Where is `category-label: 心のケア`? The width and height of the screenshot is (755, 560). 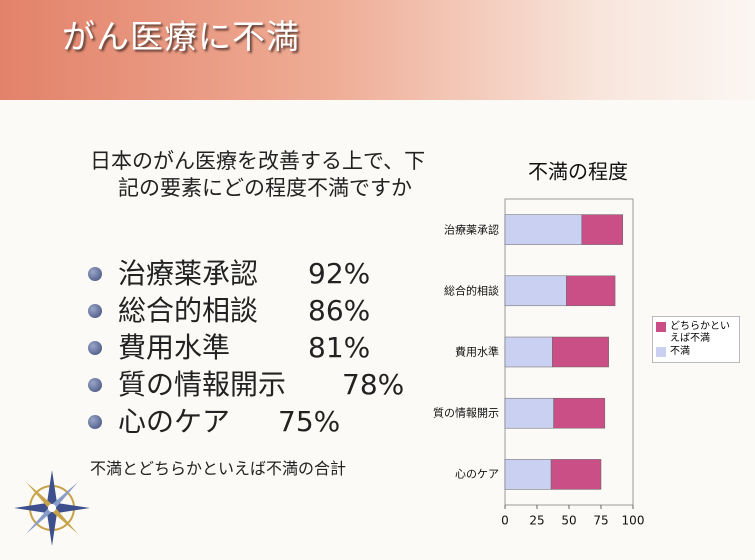
category-label: 心のケア is located at coordinates (477, 474).